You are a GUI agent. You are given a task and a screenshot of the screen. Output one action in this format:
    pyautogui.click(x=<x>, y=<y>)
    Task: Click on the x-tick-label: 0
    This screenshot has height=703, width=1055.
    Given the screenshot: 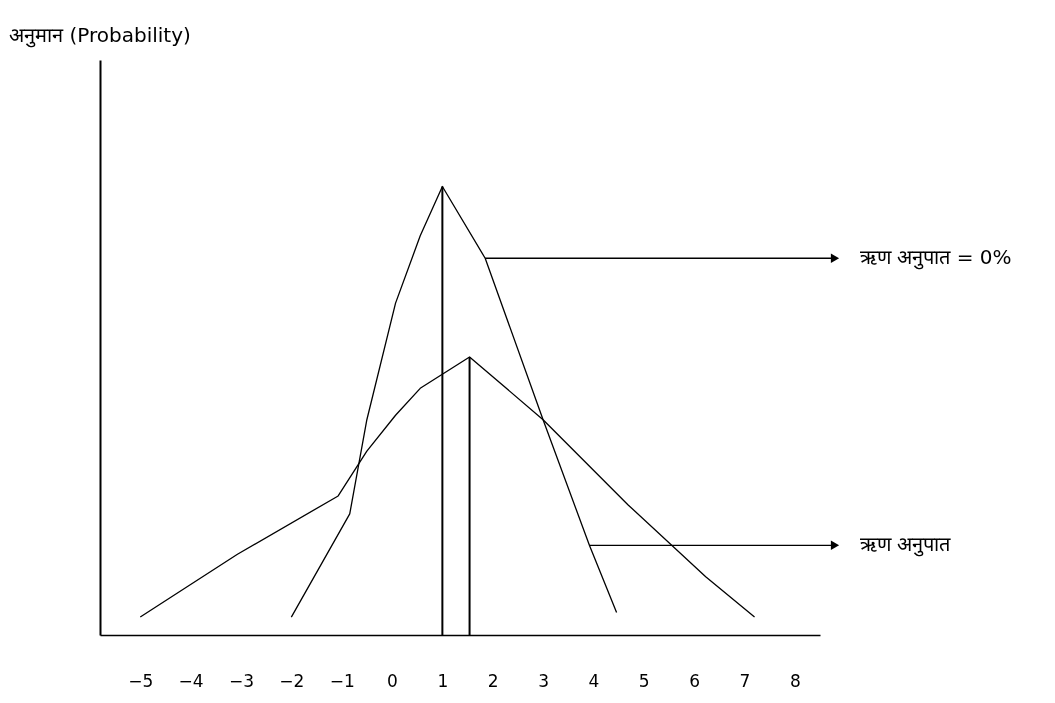 What is the action you would take?
    pyautogui.click(x=392, y=680)
    